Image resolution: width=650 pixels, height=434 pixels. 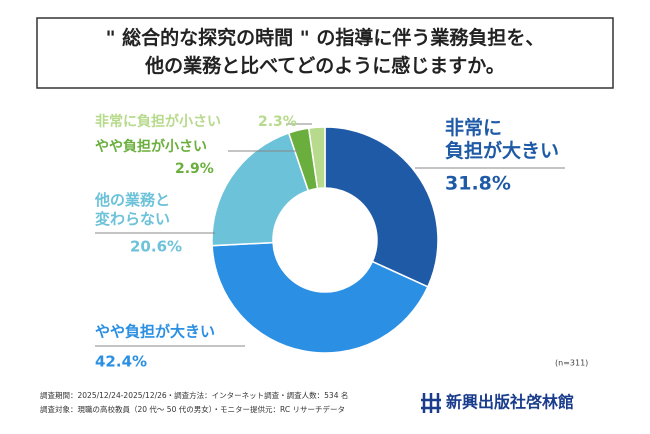 What do you see at coordinates (194, 169) in the screenshot?
I see `value-label: 2.9%` at bounding box center [194, 169].